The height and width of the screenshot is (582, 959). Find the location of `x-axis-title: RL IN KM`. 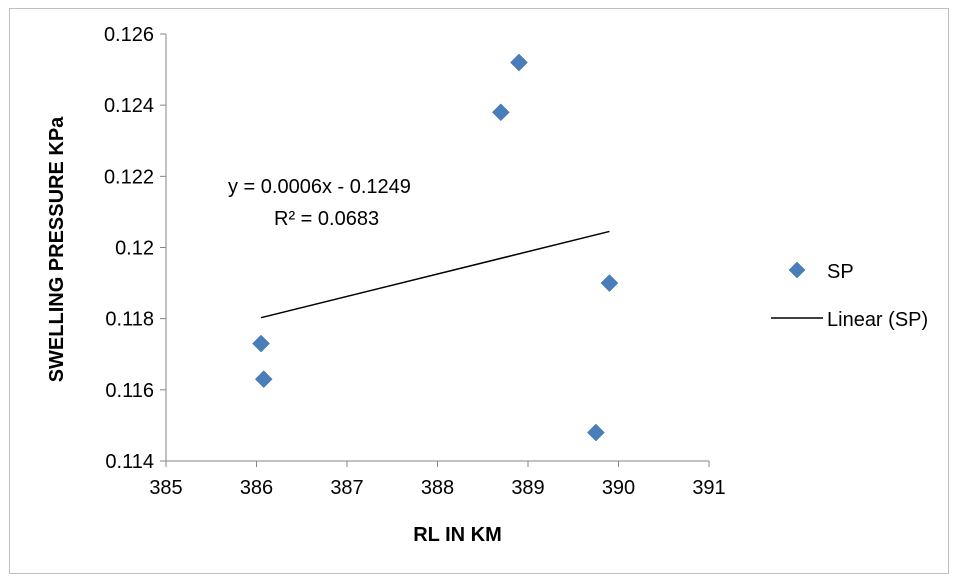

x-axis-title: RL IN KM is located at coordinates (457, 535).